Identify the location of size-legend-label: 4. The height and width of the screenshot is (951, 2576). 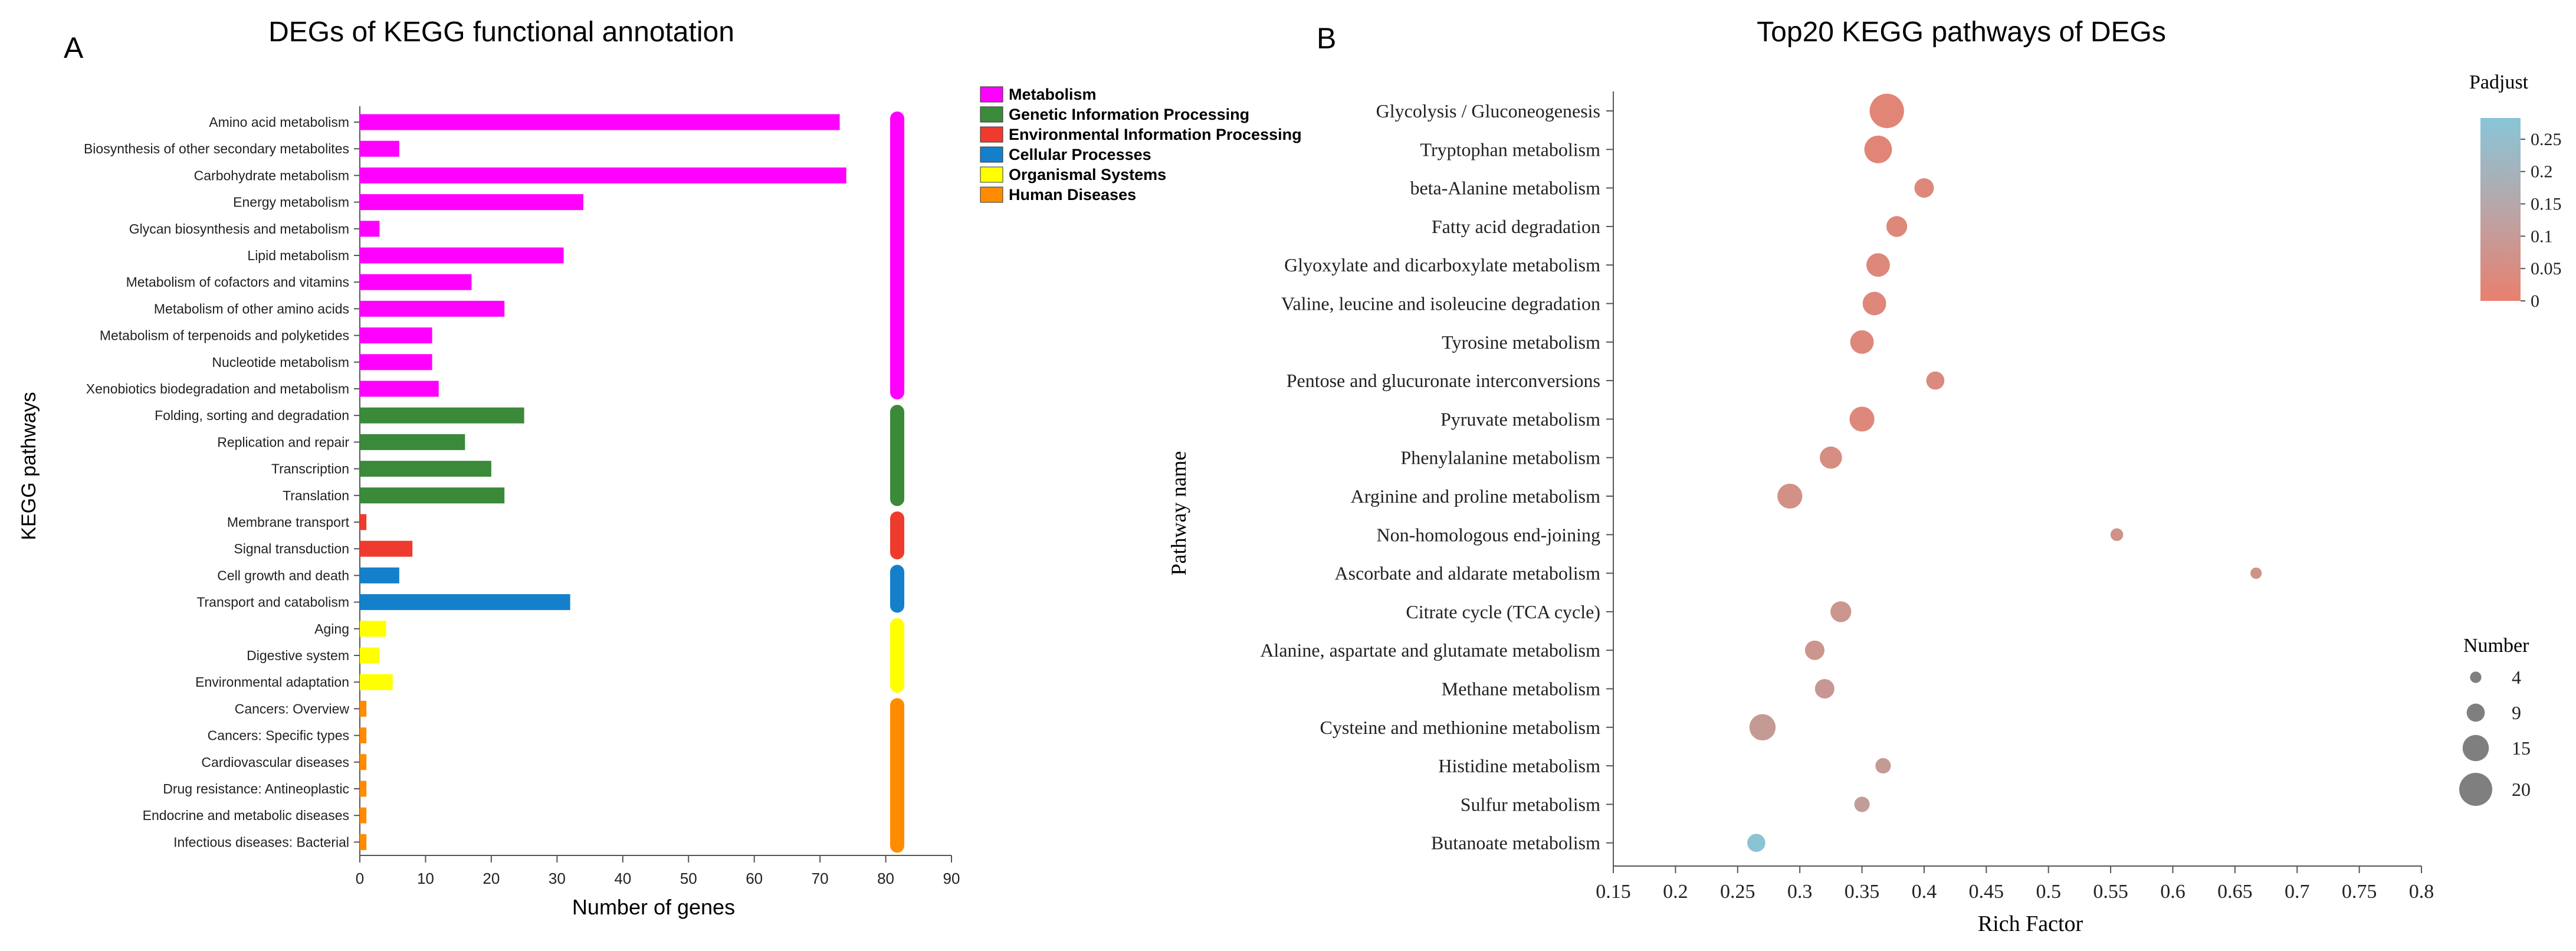
(2516, 677).